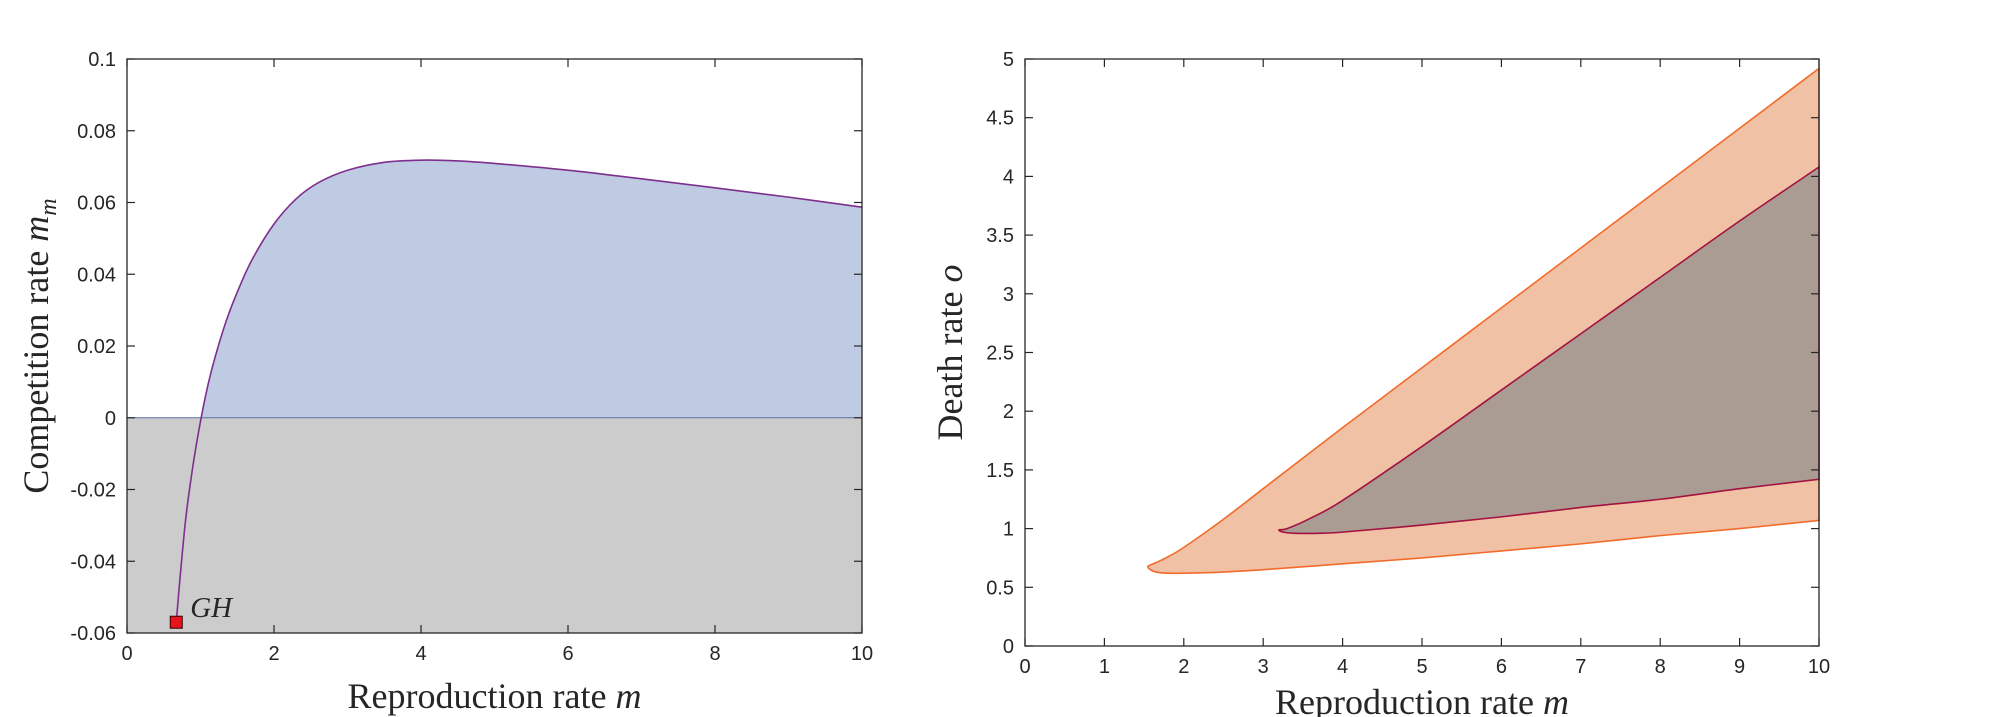  Describe the element at coordinates (93, 491) in the screenshot. I see `y-tick-label: -0.02` at that location.